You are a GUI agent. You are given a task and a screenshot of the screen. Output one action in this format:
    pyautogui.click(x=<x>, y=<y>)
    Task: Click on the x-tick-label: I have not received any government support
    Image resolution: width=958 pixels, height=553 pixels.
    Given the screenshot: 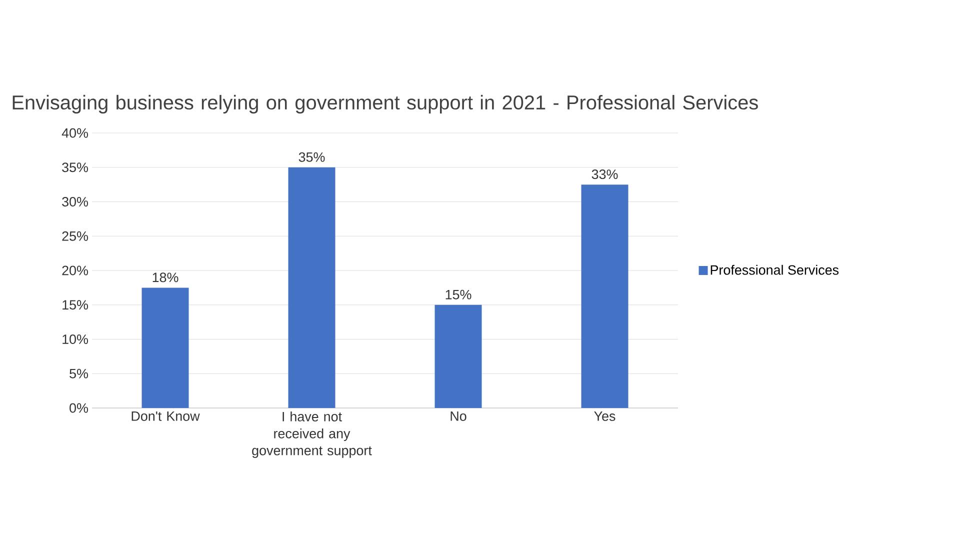 What is the action you would take?
    pyautogui.click(x=312, y=435)
    